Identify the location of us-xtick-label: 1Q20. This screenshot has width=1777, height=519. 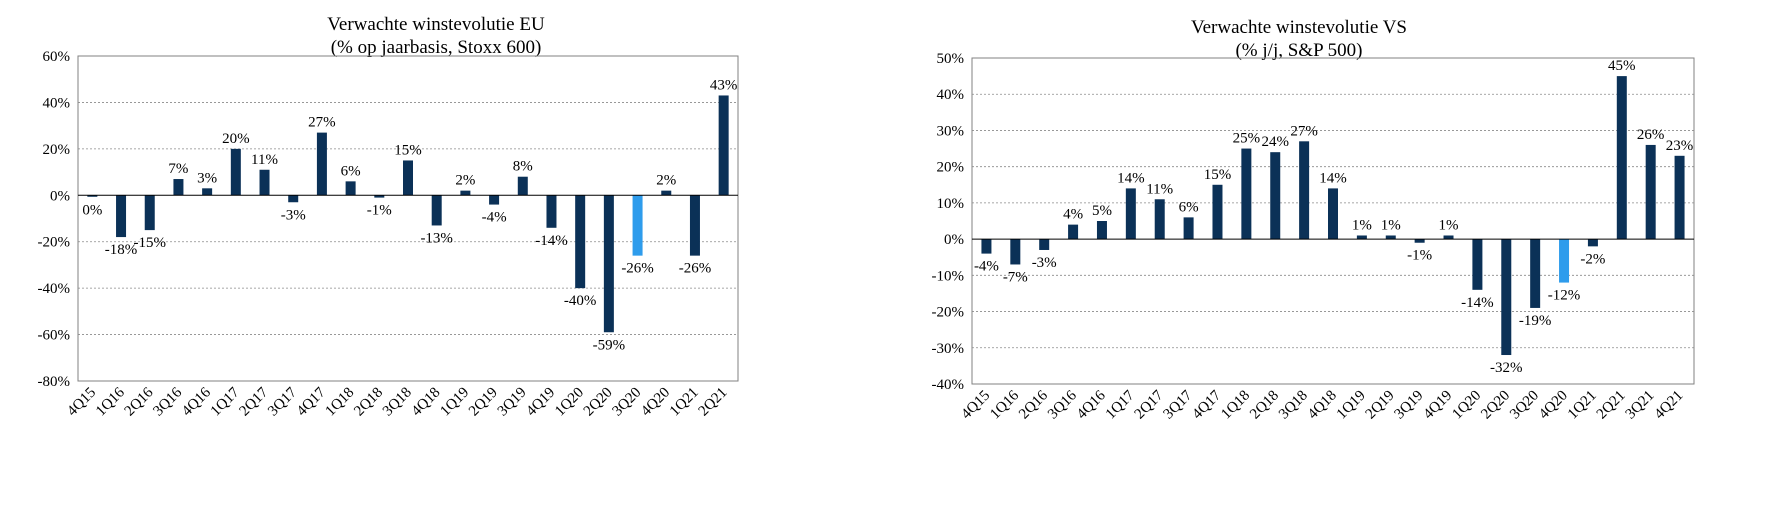
(1466, 405).